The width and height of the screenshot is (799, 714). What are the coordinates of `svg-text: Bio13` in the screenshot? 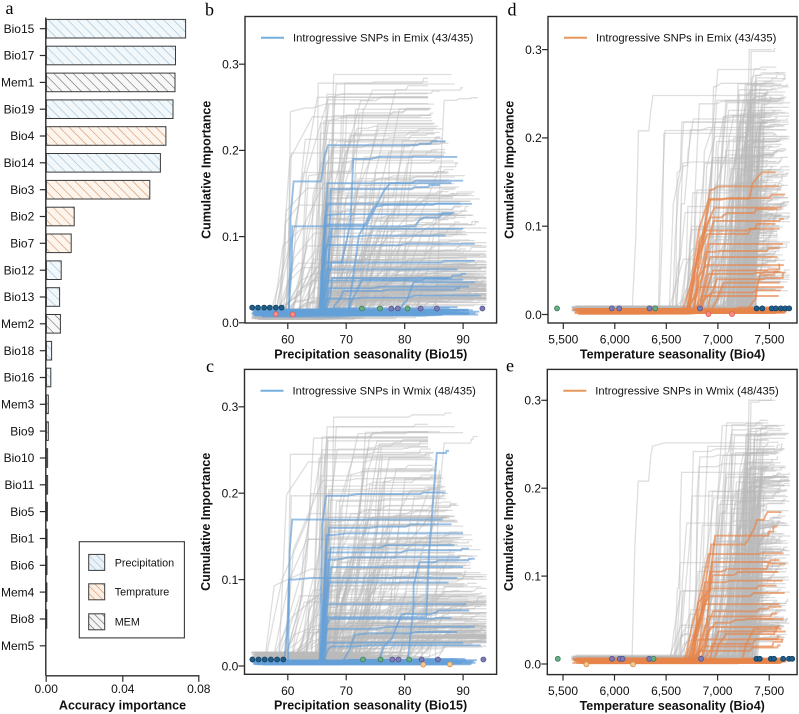 It's located at (19, 297).